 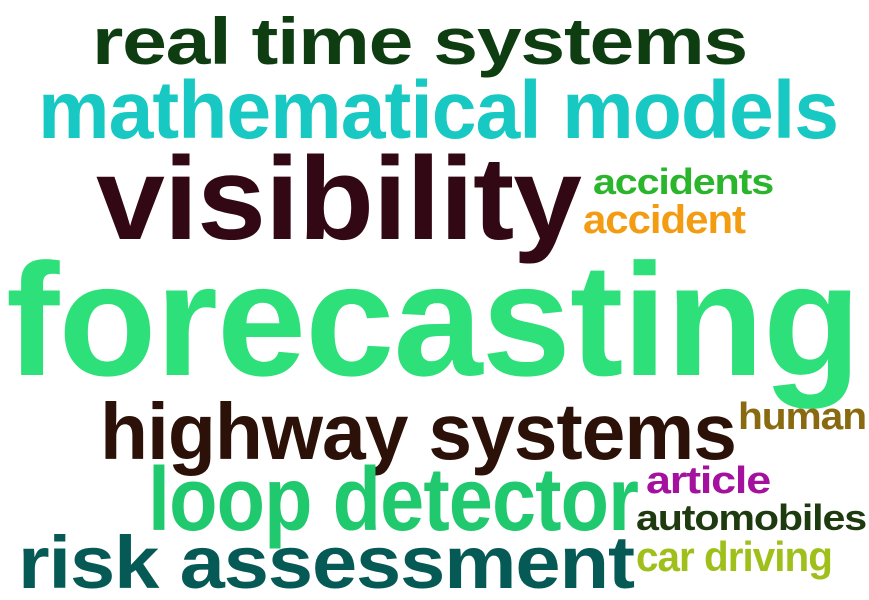 What do you see at coordinates (802, 417) in the screenshot?
I see `word-human: human` at bounding box center [802, 417].